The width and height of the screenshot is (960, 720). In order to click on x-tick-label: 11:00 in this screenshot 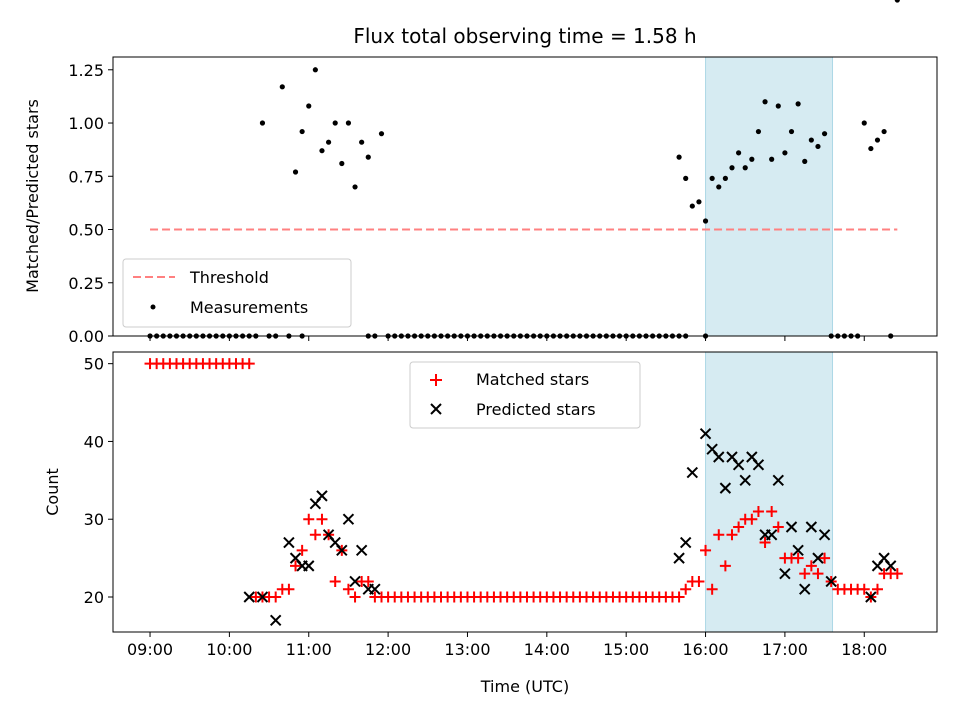, I will do `click(309, 649)`.